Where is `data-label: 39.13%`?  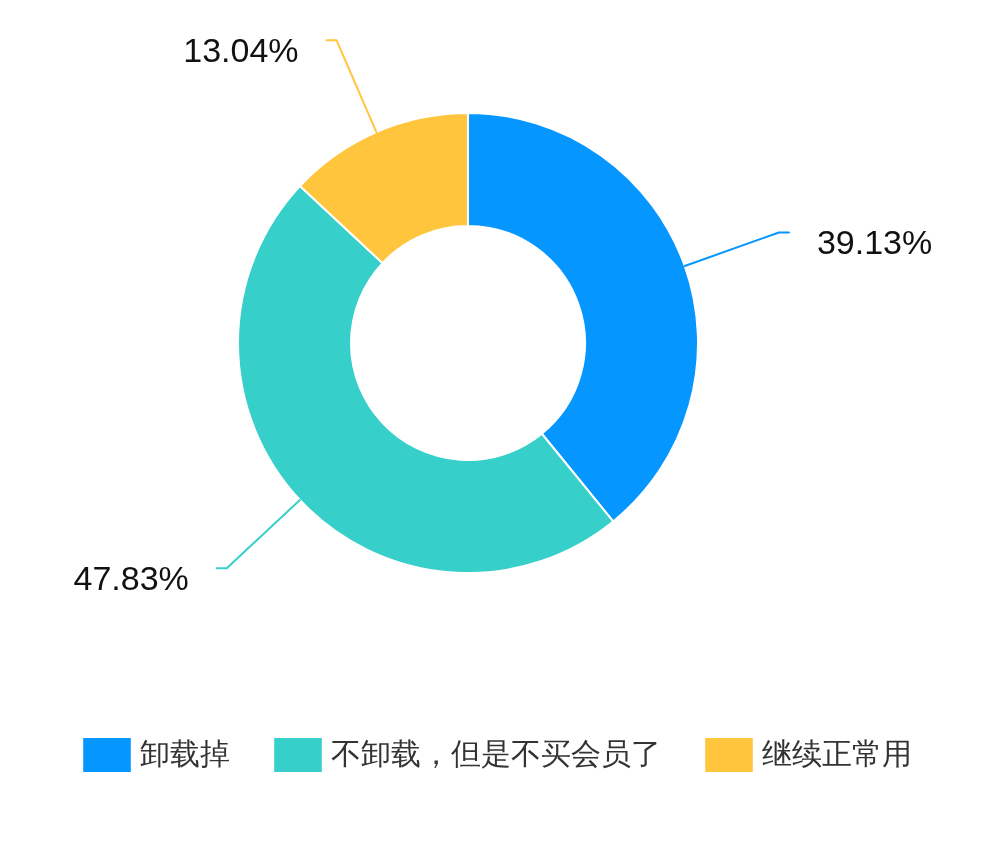
data-label: 39.13% is located at coordinates (874, 242).